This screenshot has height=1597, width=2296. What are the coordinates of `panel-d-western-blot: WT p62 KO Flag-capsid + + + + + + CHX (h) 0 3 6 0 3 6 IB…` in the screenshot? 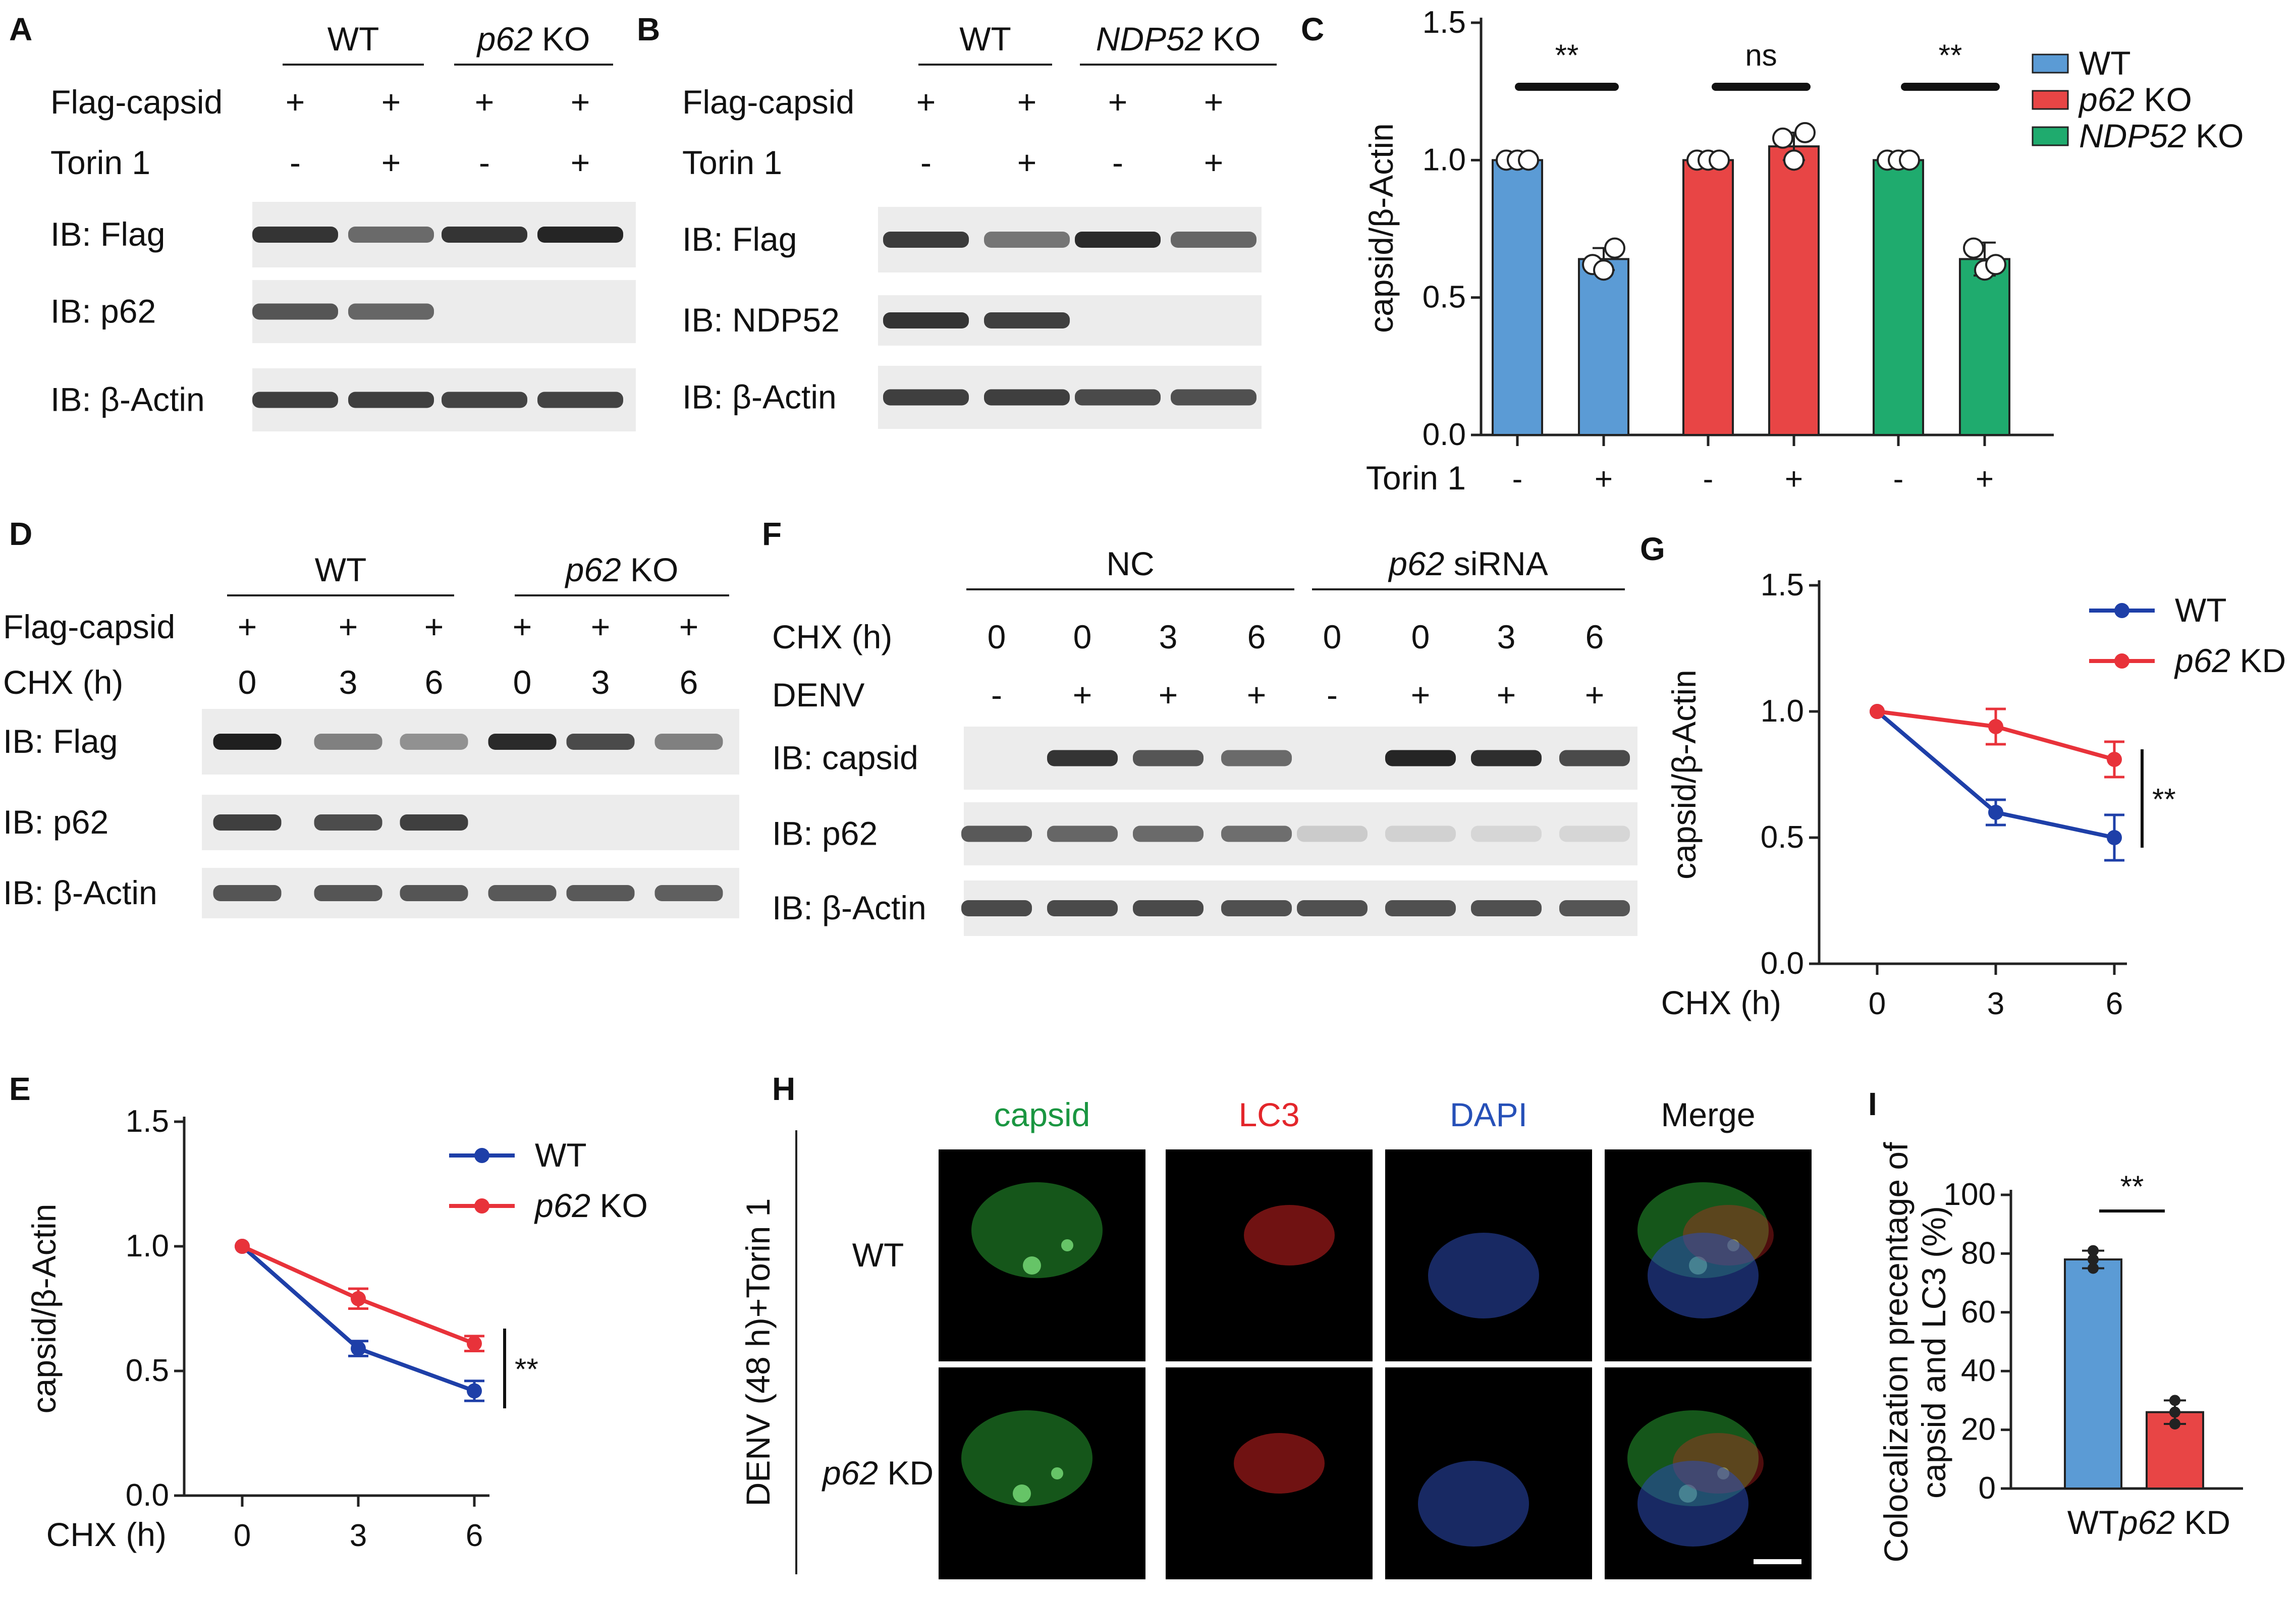 It's located at (371, 734).